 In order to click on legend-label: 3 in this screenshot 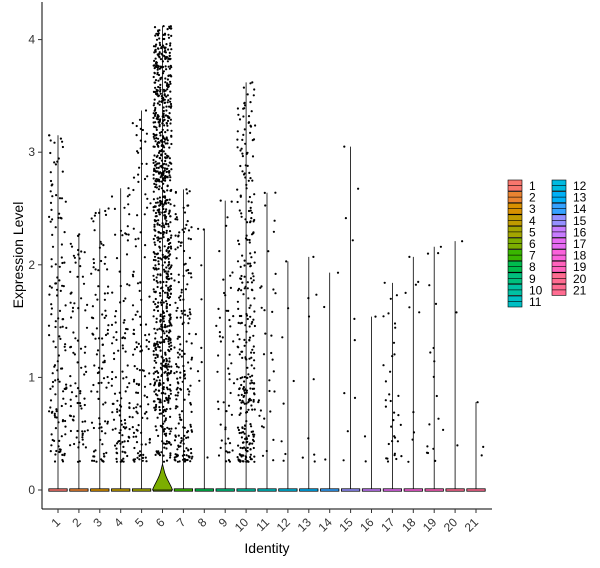, I will do `click(532, 209)`.